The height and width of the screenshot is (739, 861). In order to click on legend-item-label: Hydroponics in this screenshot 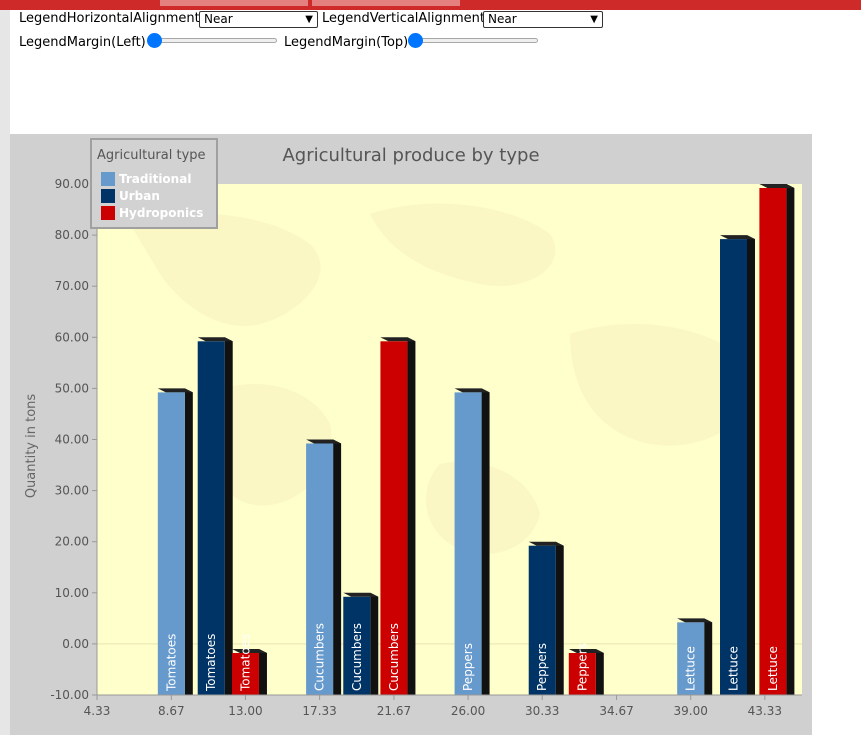, I will do `click(161, 213)`.